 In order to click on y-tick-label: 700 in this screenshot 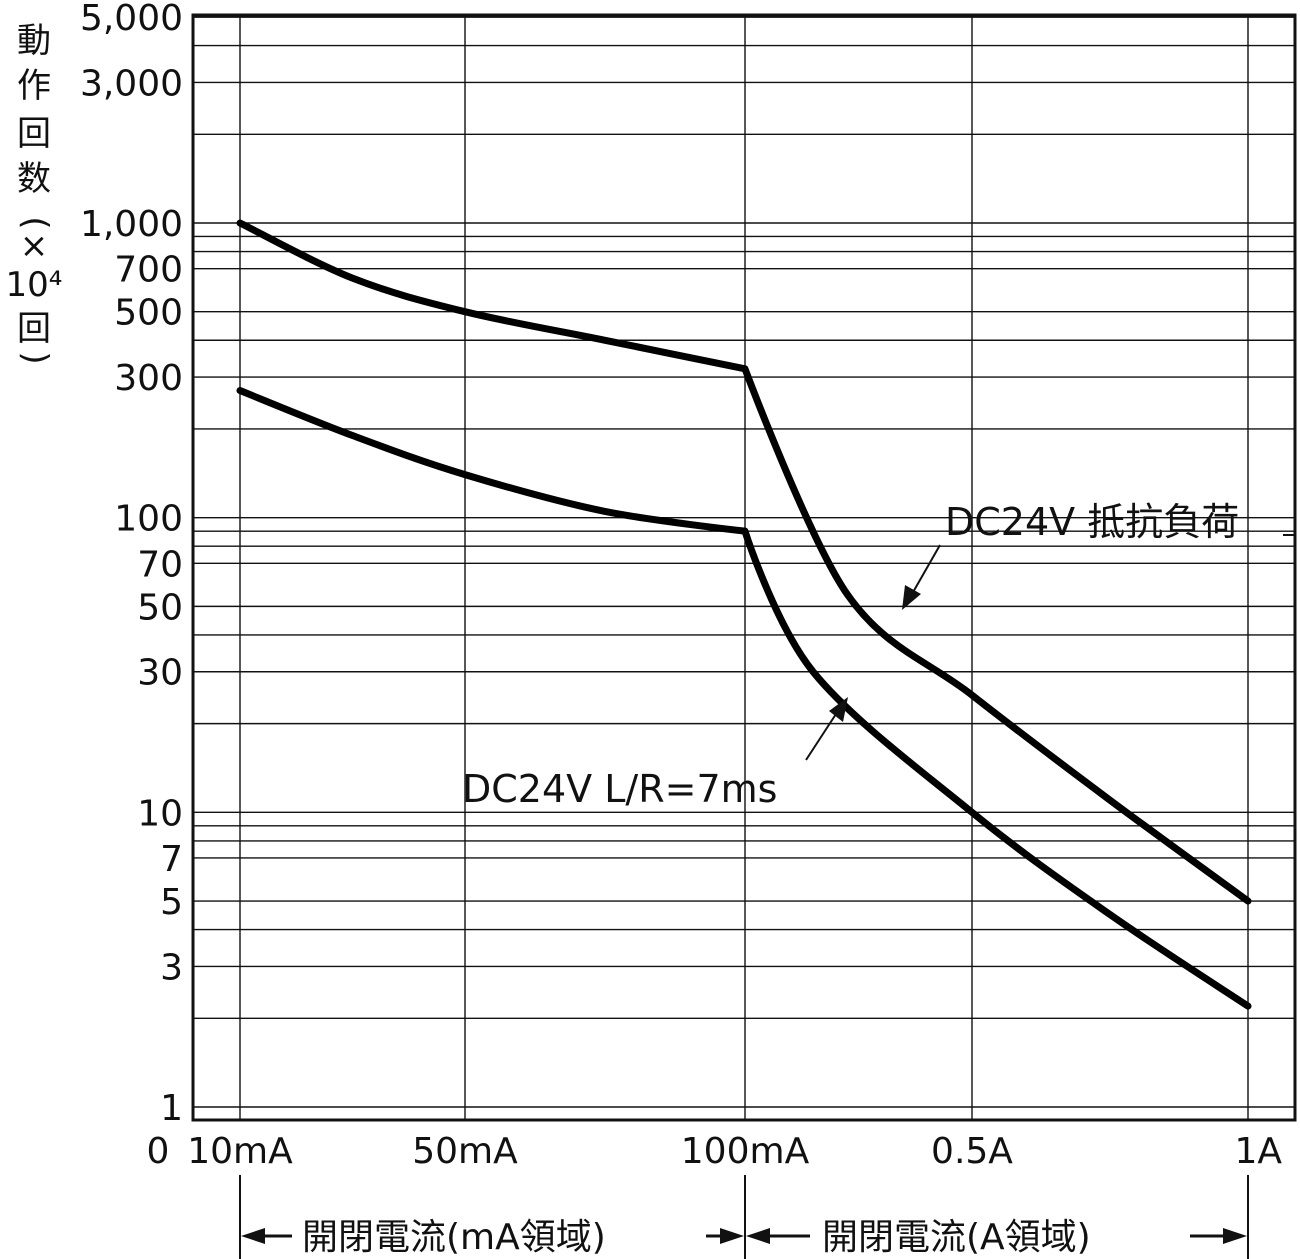, I will do `click(148, 270)`.